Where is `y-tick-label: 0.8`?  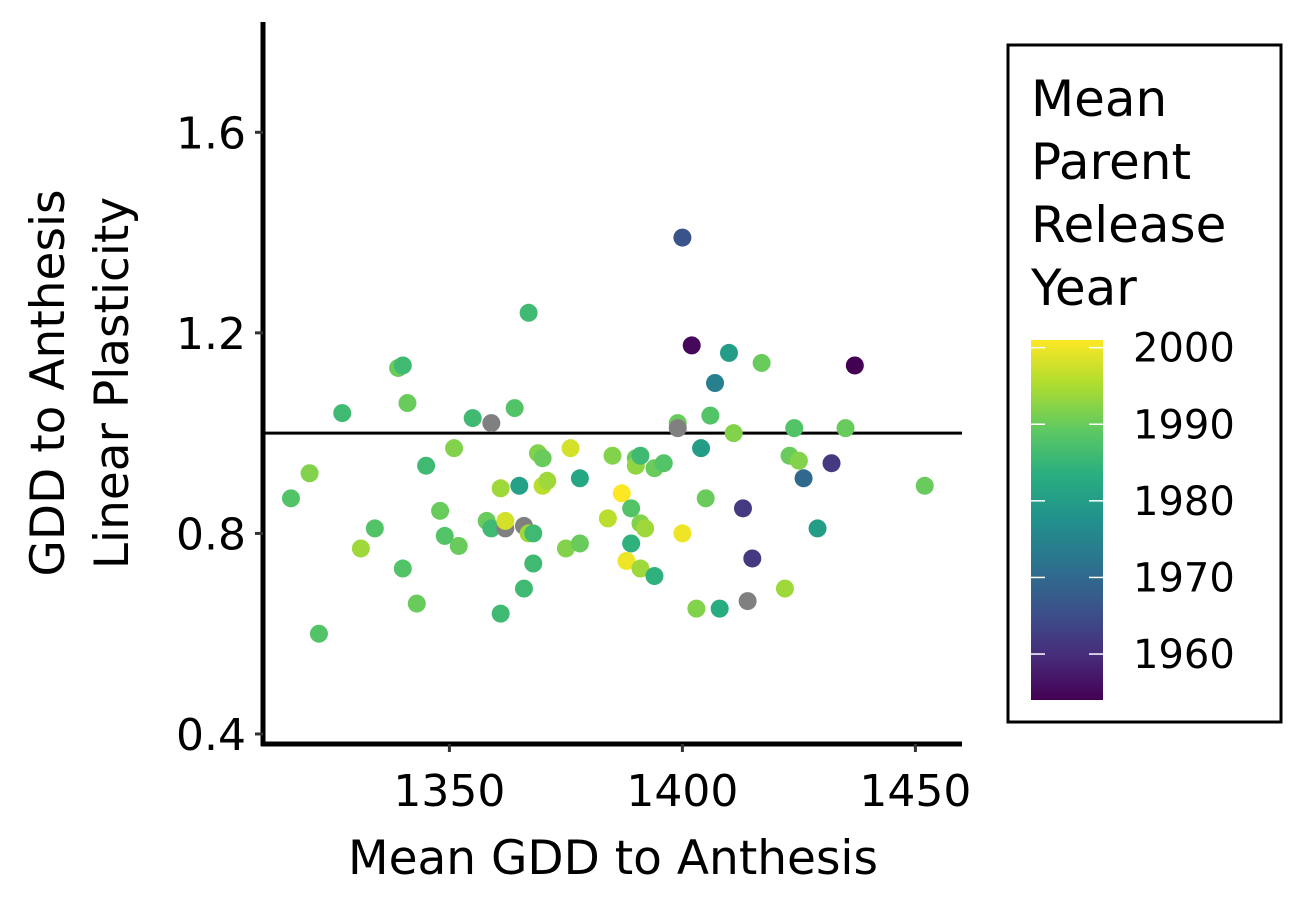 y-tick-label: 0.8 is located at coordinates (211, 534).